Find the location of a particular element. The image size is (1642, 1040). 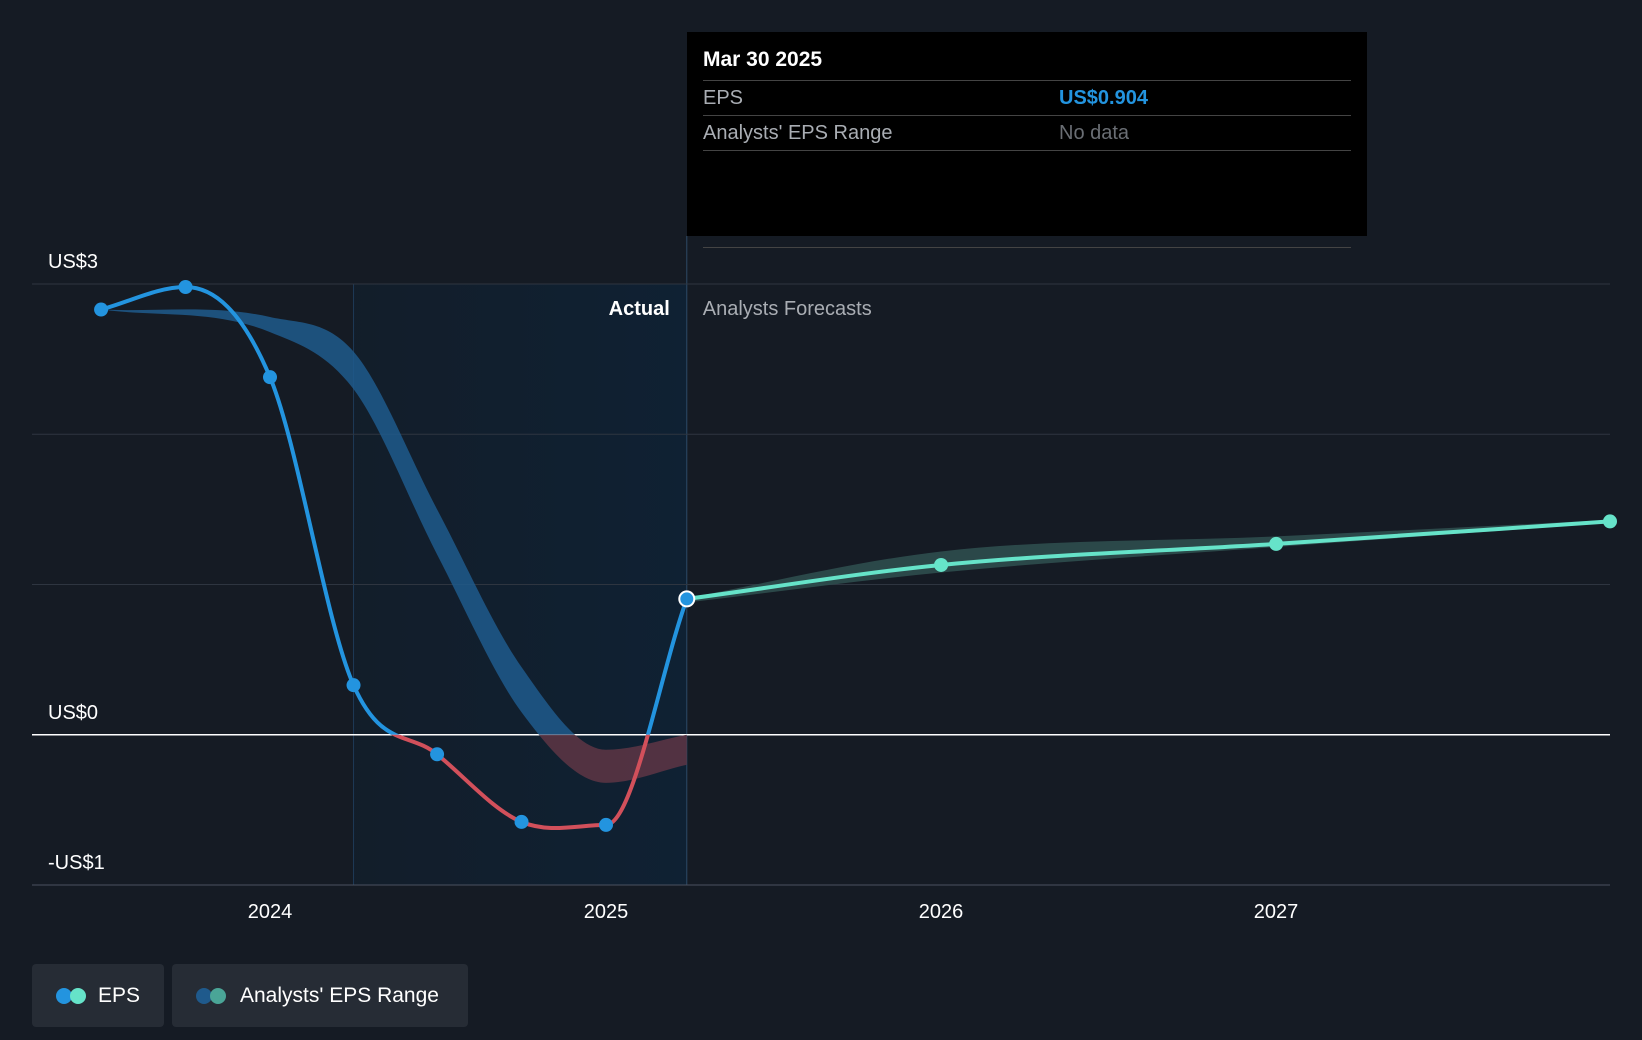

legend-eps-label: EPS is located at coordinates (118, 995).